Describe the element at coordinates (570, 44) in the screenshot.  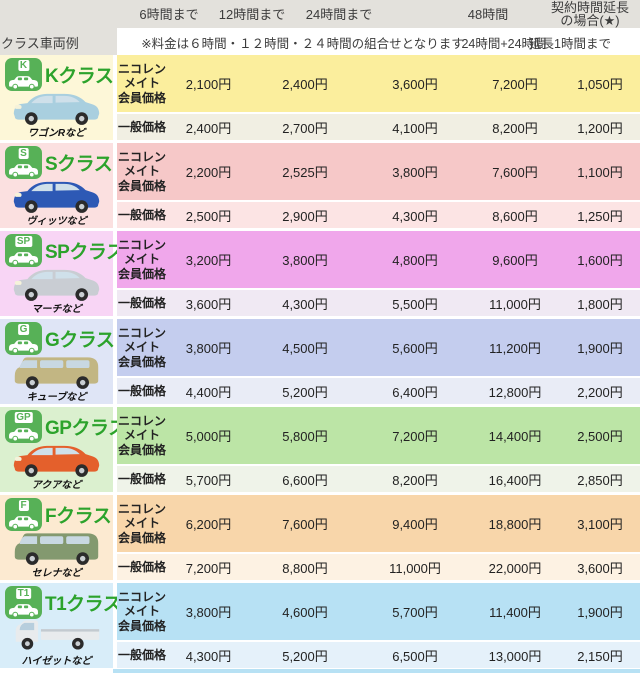
I see `subheader-extension: 延長1時間まで` at that location.